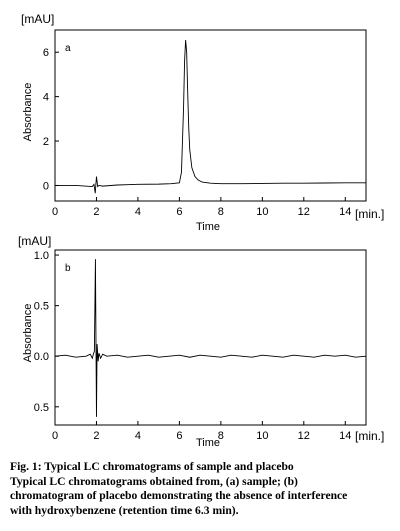  Describe the element at coordinates (369, 214) in the screenshot. I see `x-unit-label-a: [min.]` at that location.